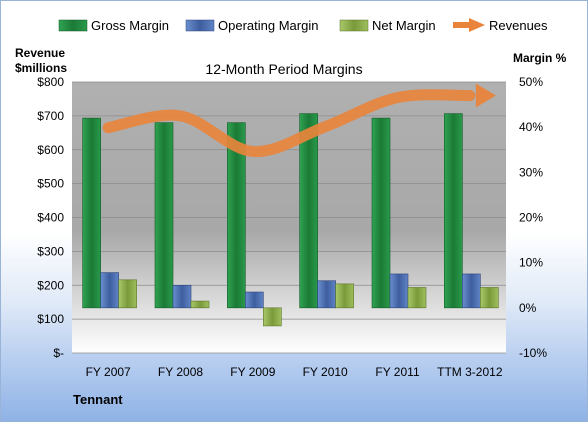 This screenshot has height=423, width=588. I want to click on category-label: FY 2010, so click(325, 372).